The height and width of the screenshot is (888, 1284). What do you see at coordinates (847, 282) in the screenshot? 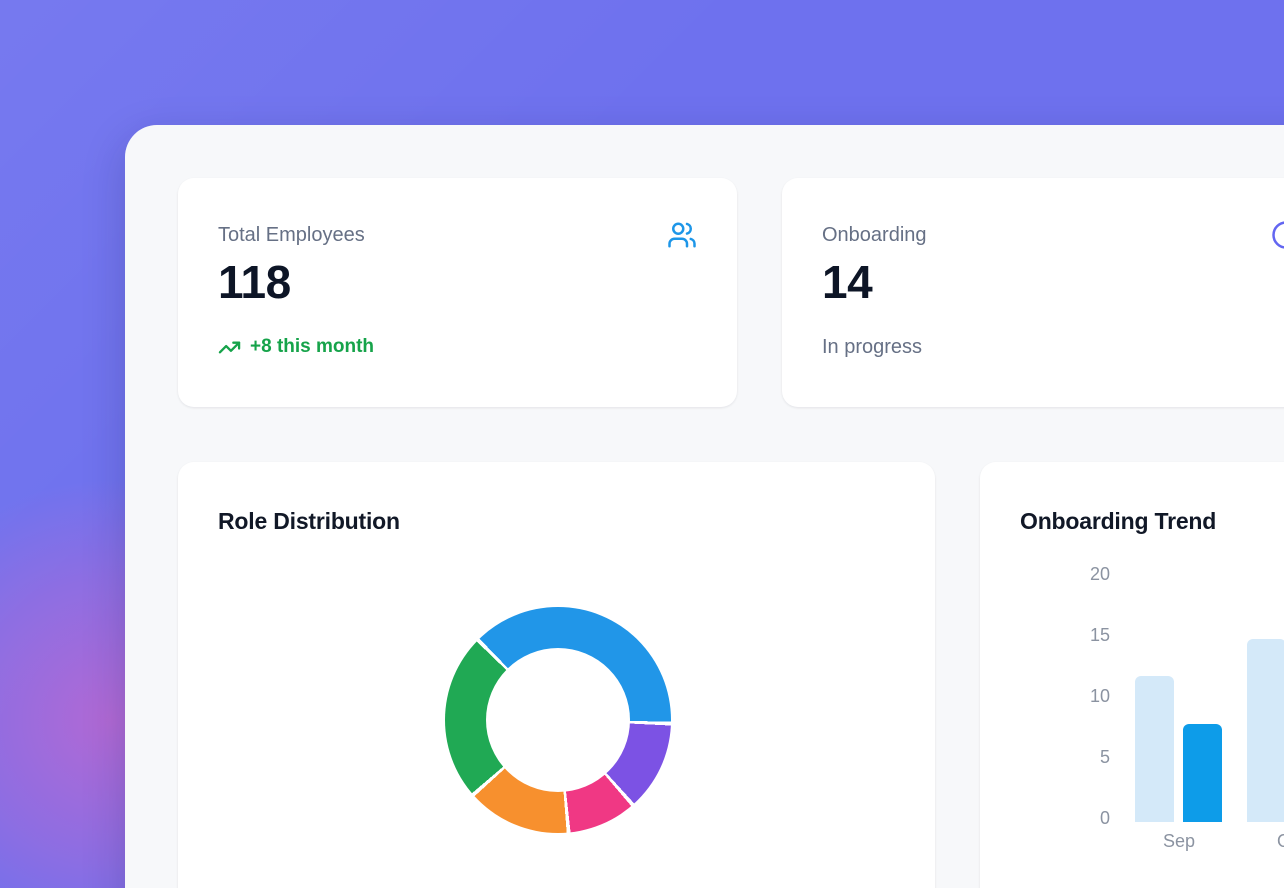
I see `stat-value: 14` at bounding box center [847, 282].